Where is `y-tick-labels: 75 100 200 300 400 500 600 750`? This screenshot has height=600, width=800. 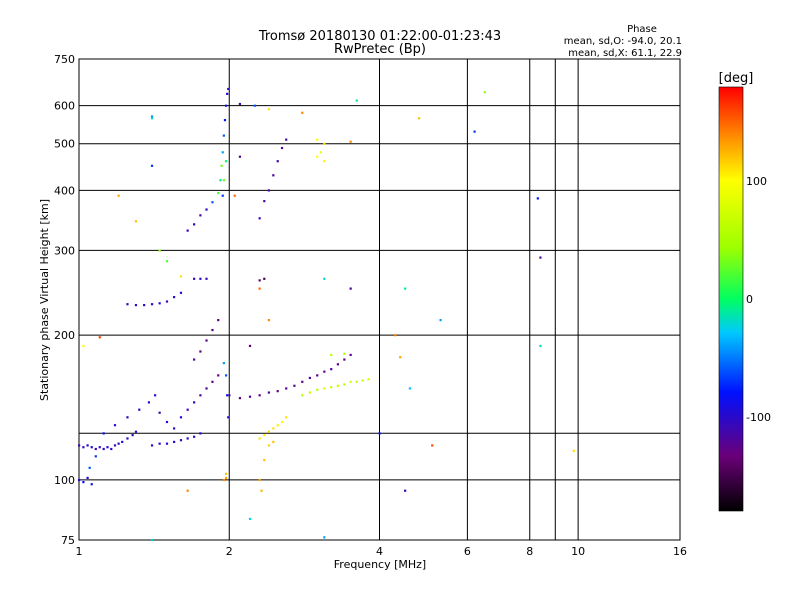 y-tick-labels: 75 100 200 300 400 500 600 750 is located at coordinates (64, 300).